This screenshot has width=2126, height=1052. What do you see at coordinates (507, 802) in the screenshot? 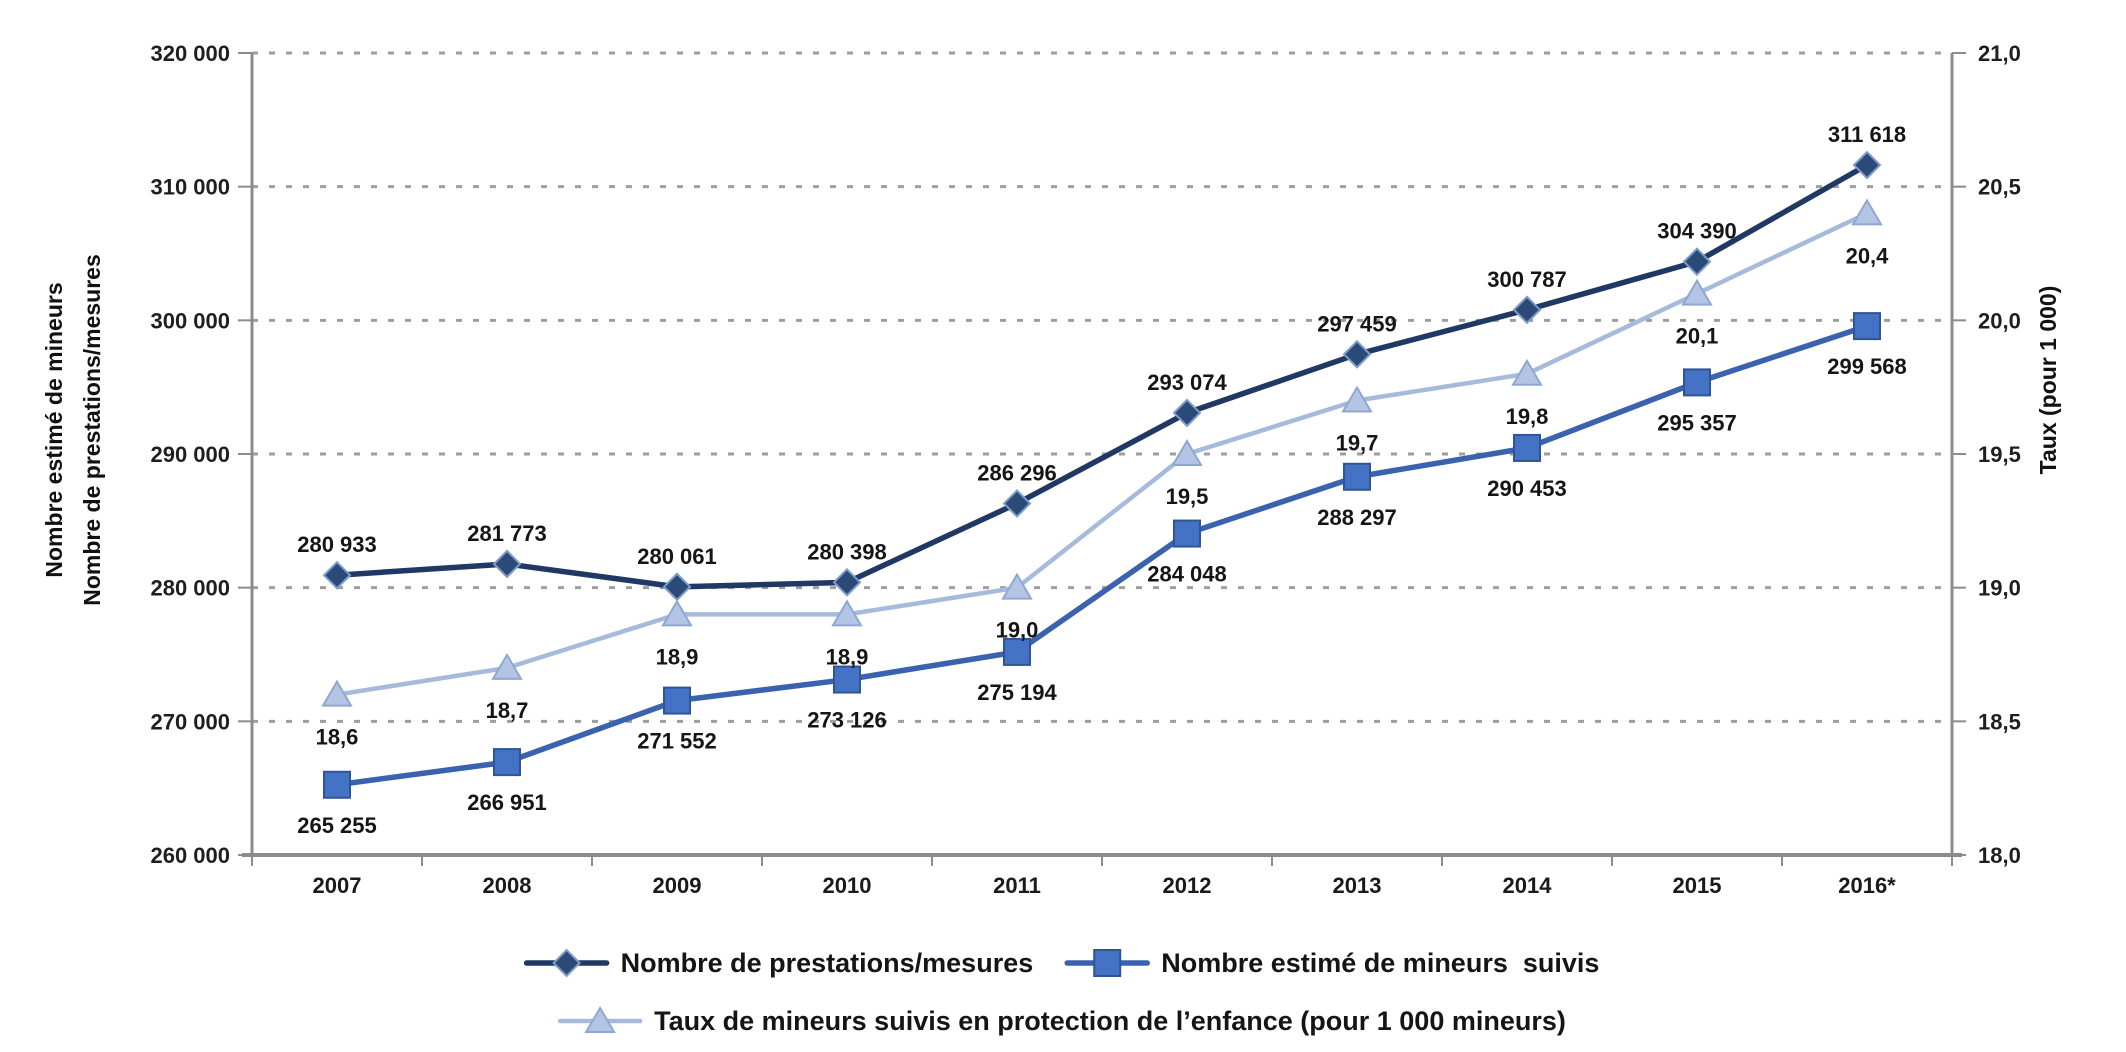
I see `data-label: 266 951` at bounding box center [507, 802].